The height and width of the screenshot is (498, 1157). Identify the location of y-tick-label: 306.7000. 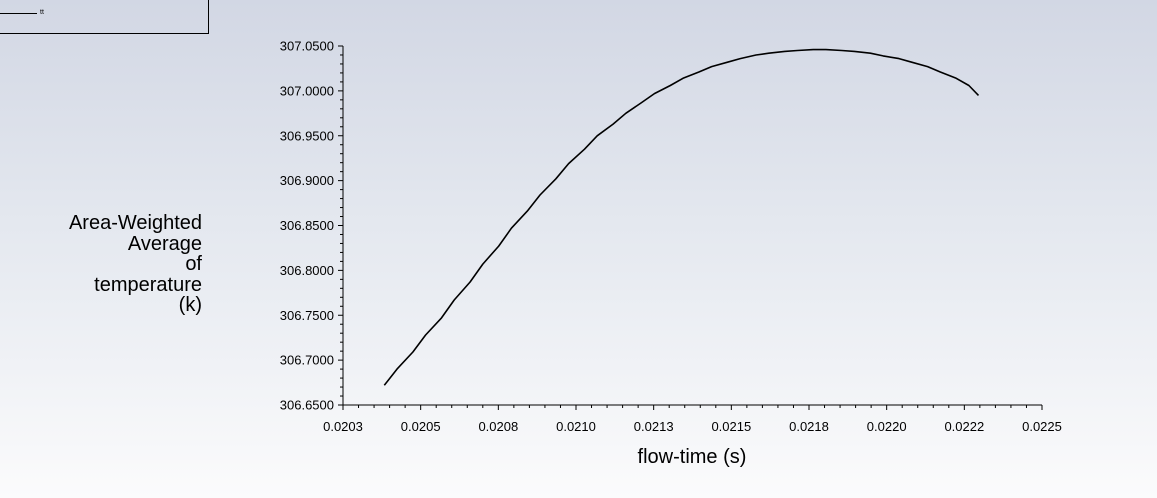
(307, 360).